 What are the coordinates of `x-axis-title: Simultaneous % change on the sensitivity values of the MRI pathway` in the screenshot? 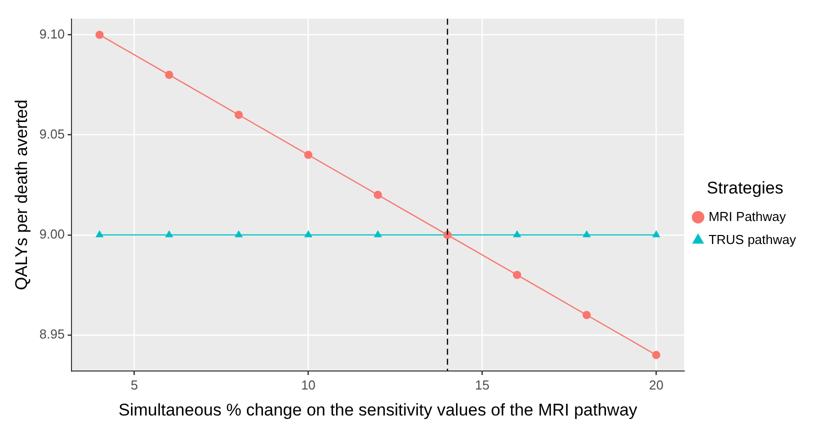 It's located at (378, 410).